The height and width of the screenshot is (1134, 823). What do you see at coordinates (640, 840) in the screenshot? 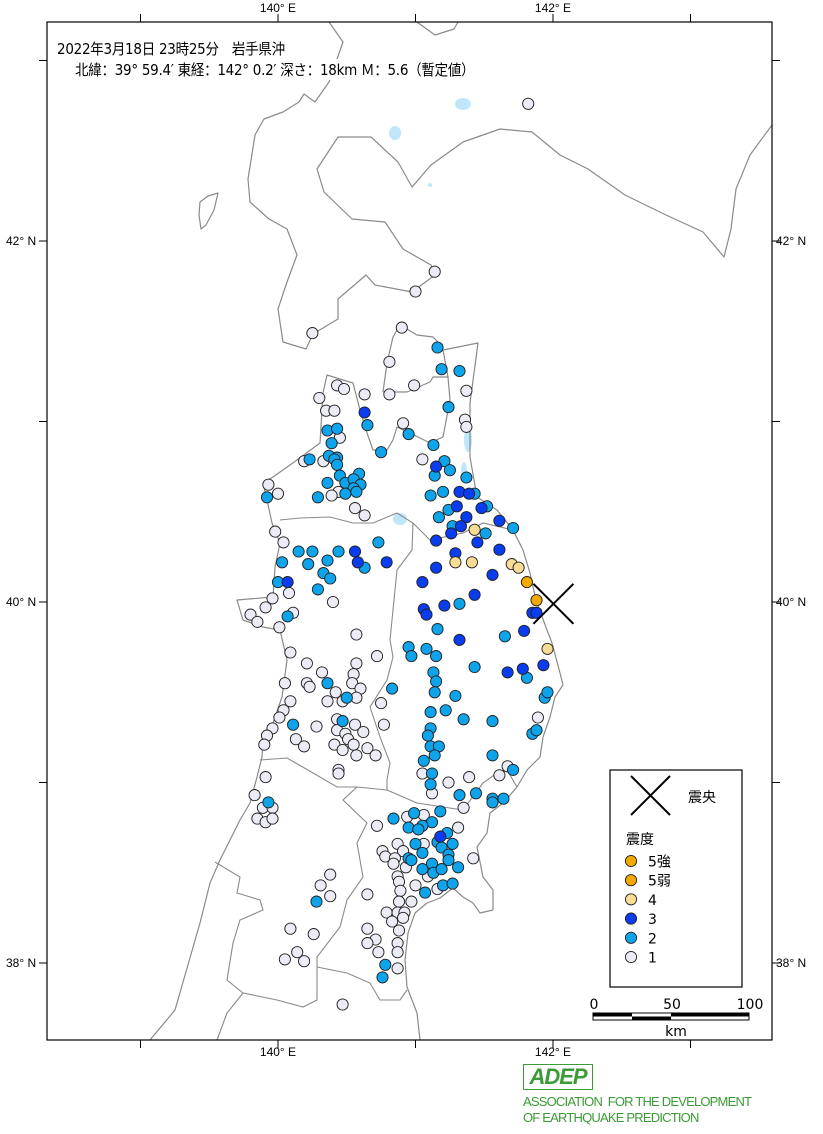
I see `legend-intensity-title: 震度` at bounding box center [640, 840].